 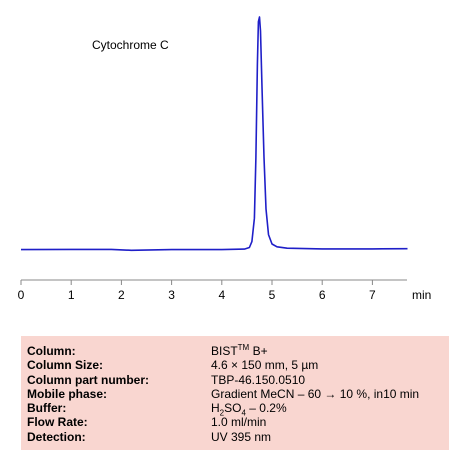 I want to click on x-axis-ticks: 0 1 2 3 4 5 6 7, so click(x=197, y=291).